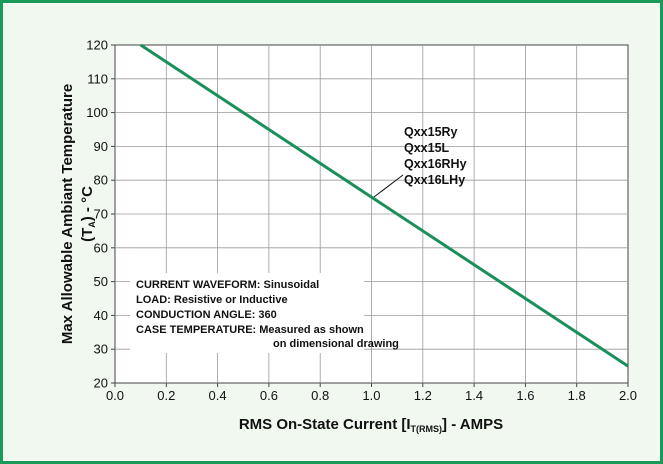 This screenshot has height=464, width=663. What do you see at coordinates (227, 285) in the screenshot?
I see `annotation-line-1: CURRENT WAVEFORM: Sinusoidal` at bounding box center [227, 285].